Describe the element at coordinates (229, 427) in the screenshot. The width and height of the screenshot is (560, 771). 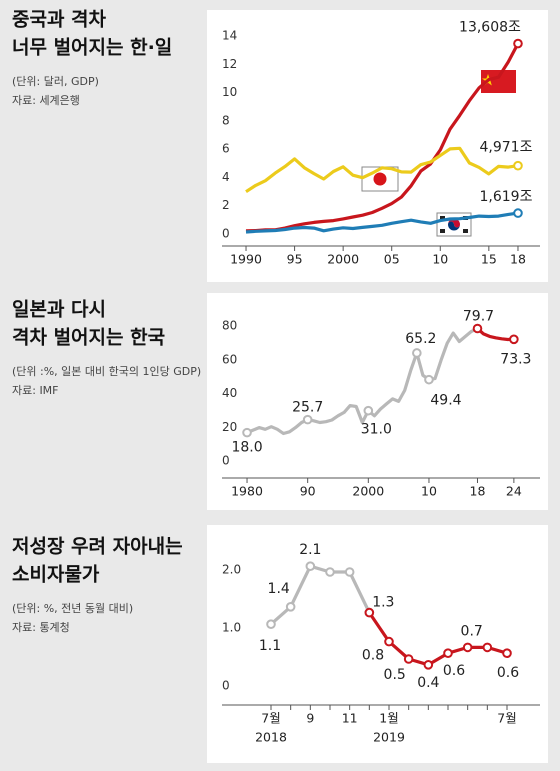
I see `y-tick-label: 20` at that location.